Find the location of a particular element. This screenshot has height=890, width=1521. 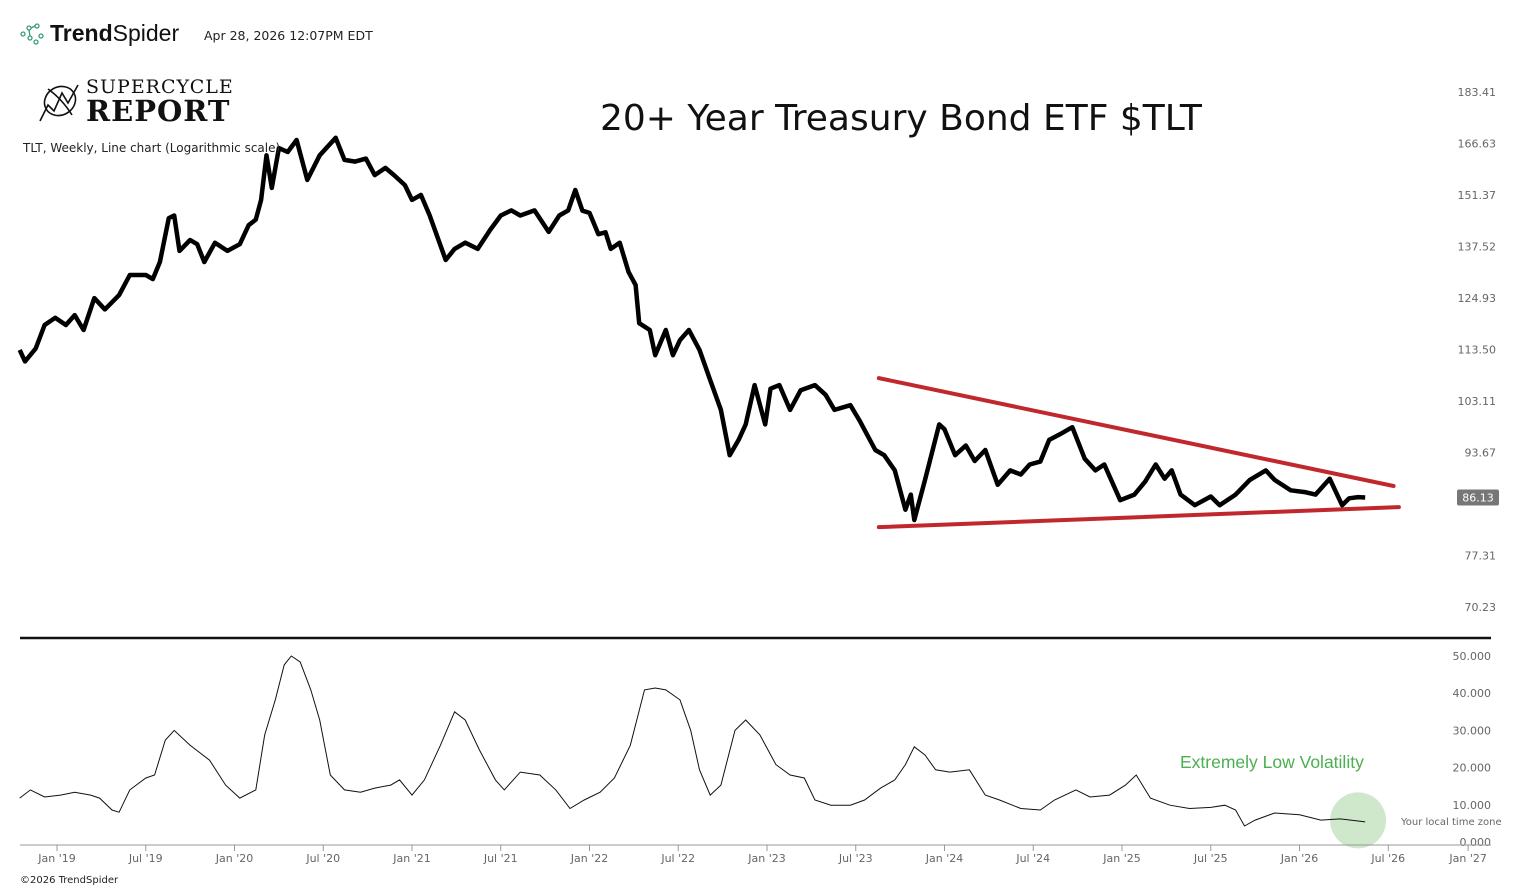

low-volatility-highlight is located at coordinates (1358, 820).